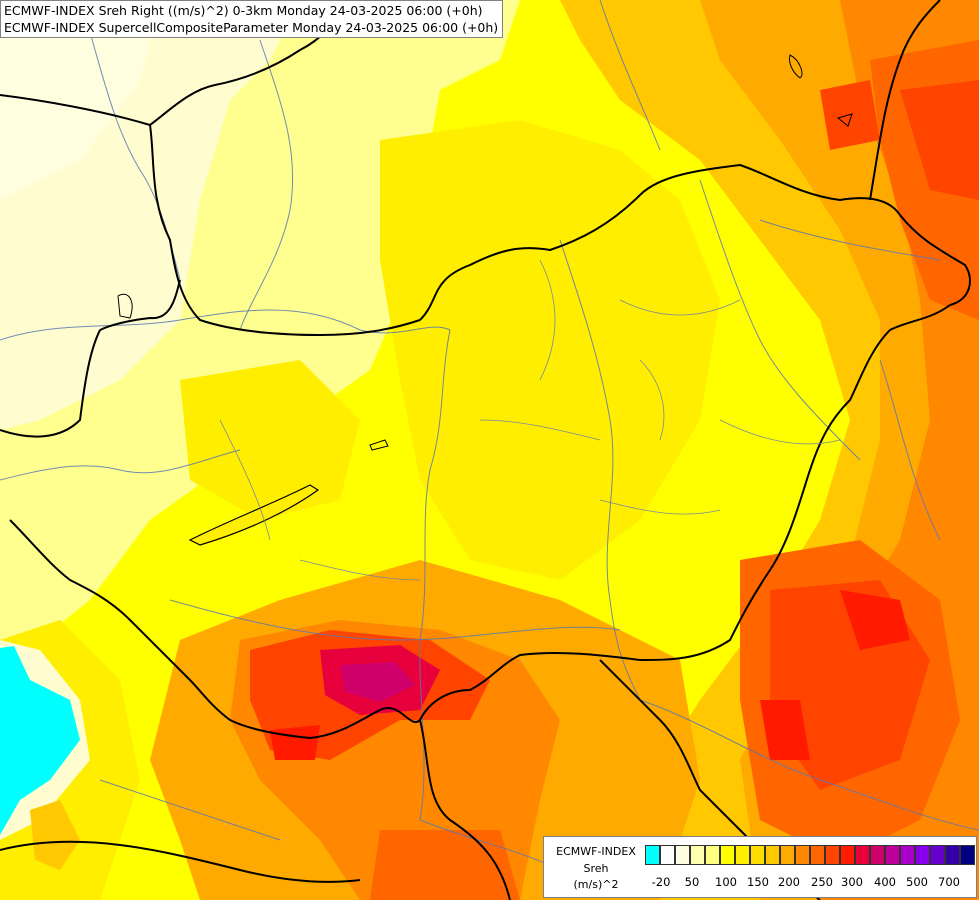 The image size is (979, 900). Describe the element at coordinates (661, 882) in the screenshot. I see `legend-tick-label: -20` at that location.